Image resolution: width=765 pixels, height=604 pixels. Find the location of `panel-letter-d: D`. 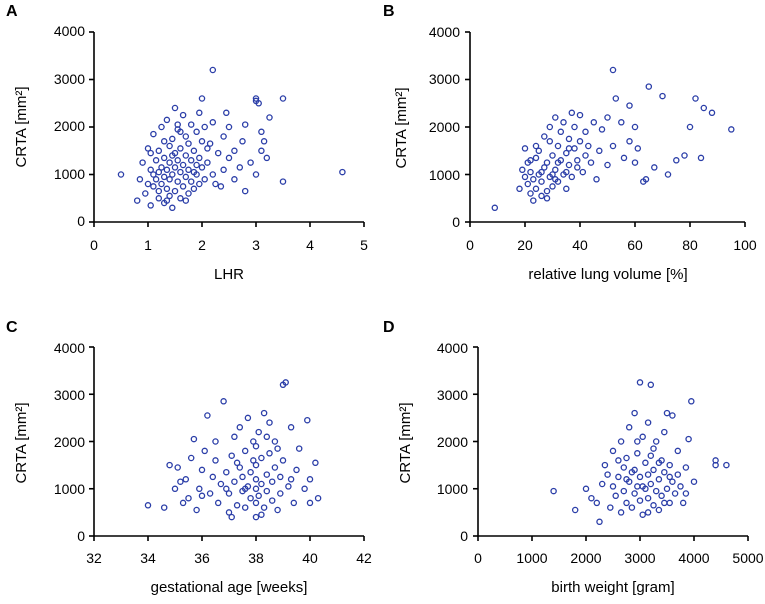

panel-letter-d: D is located at coordinates (389, 327).